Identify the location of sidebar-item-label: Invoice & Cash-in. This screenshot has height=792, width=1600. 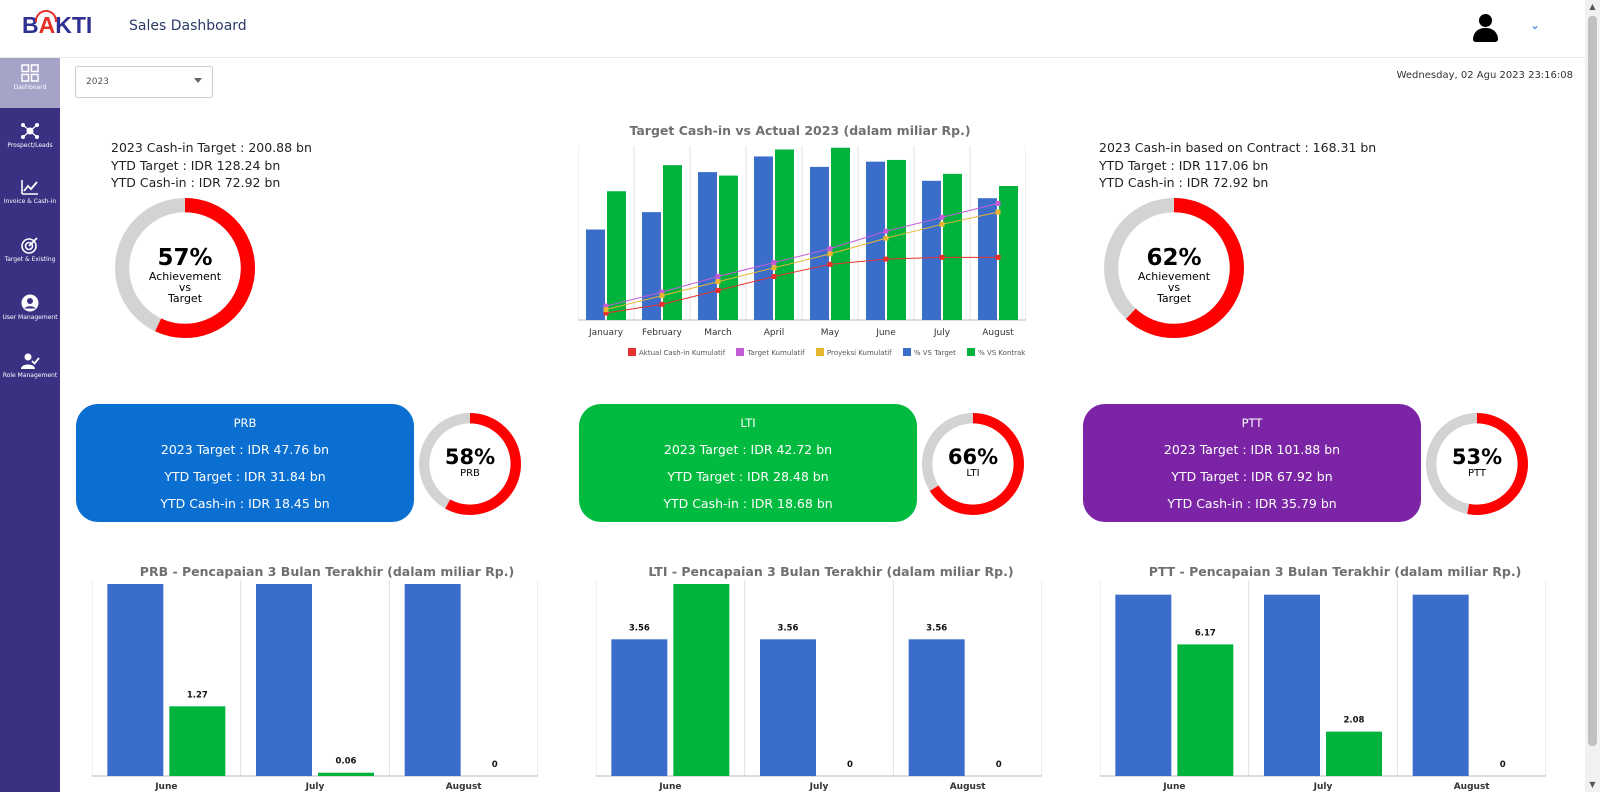
(30, 201).